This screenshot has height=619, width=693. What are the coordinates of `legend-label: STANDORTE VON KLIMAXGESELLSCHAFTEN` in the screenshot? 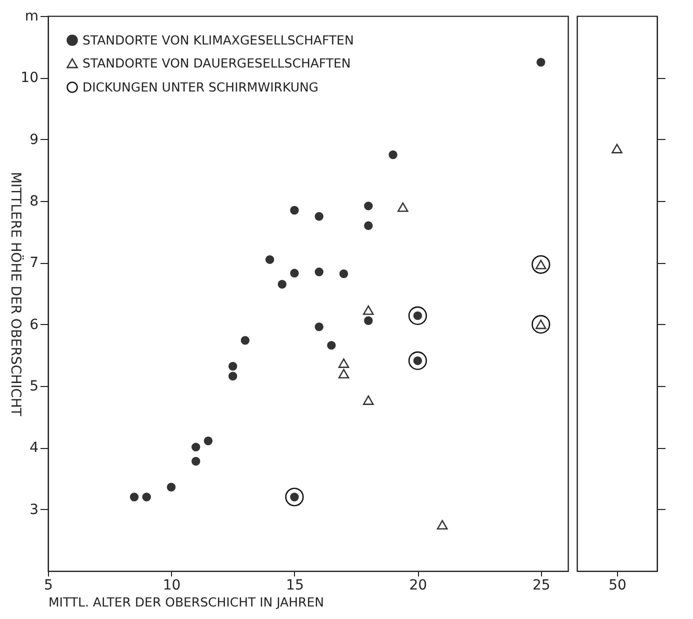 It's located at (218, 40).